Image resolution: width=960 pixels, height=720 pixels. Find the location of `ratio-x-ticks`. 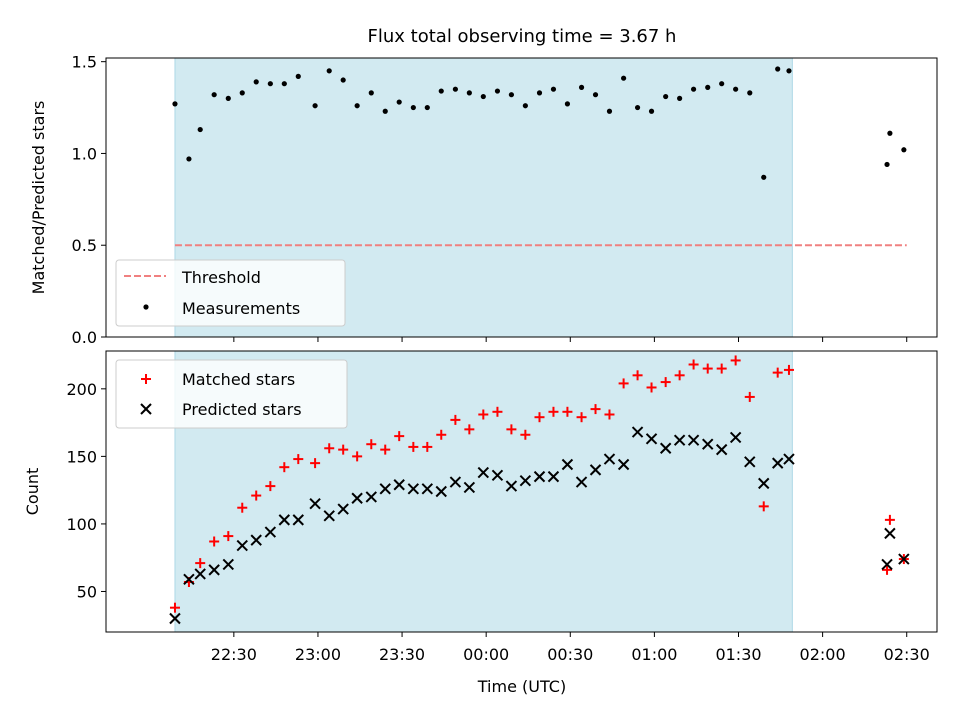

ratio-x-ticks is located at coordinates (570, 339).